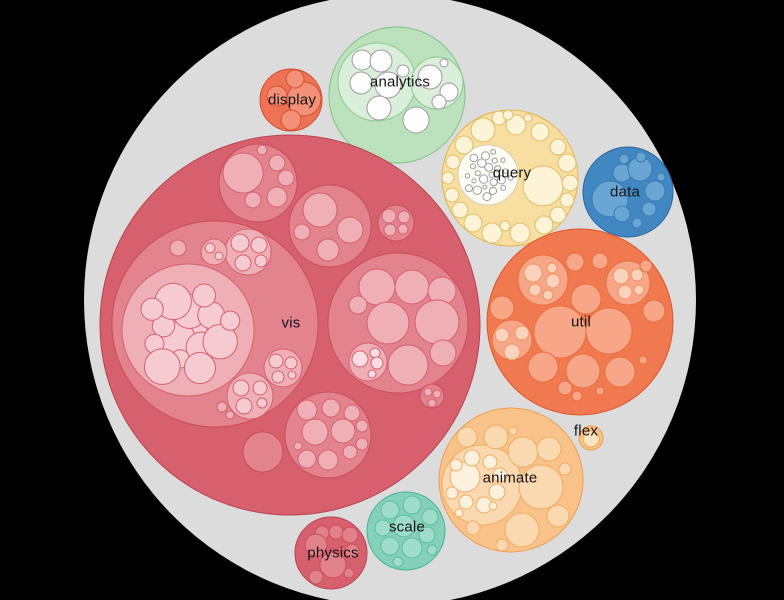 This screenshot has width=784, height=600. What do you see at coordinates (586, 431) in the screenshot?
I see `label-flex: flex` at bounding box center [586, 431].